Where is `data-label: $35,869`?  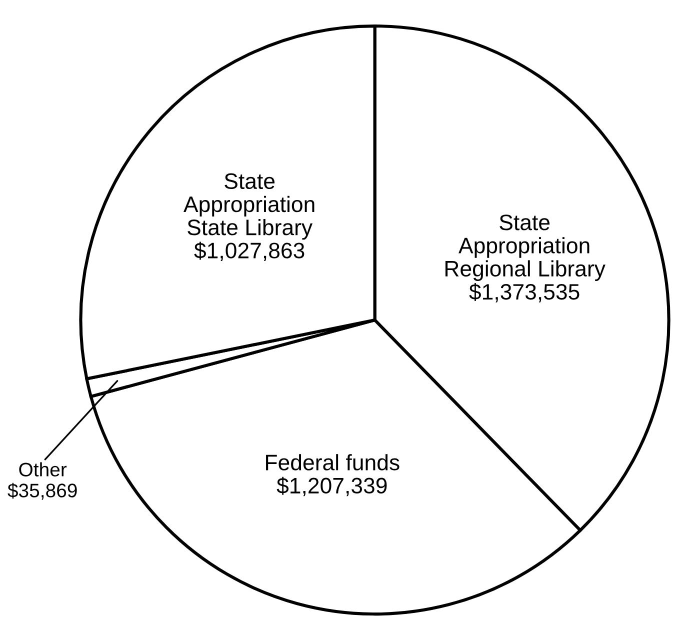 data-label: $35,869 is located at coordinates (42, 491).